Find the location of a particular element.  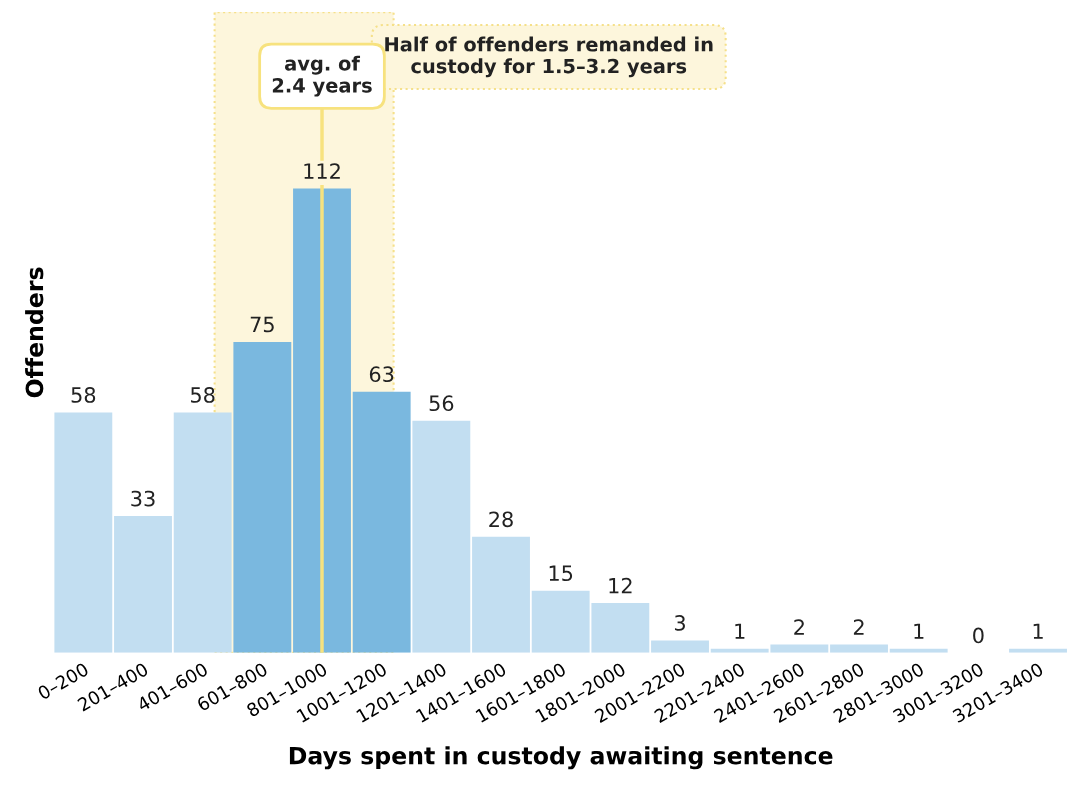

data-label: 3 is located at coordinates (679, 623).